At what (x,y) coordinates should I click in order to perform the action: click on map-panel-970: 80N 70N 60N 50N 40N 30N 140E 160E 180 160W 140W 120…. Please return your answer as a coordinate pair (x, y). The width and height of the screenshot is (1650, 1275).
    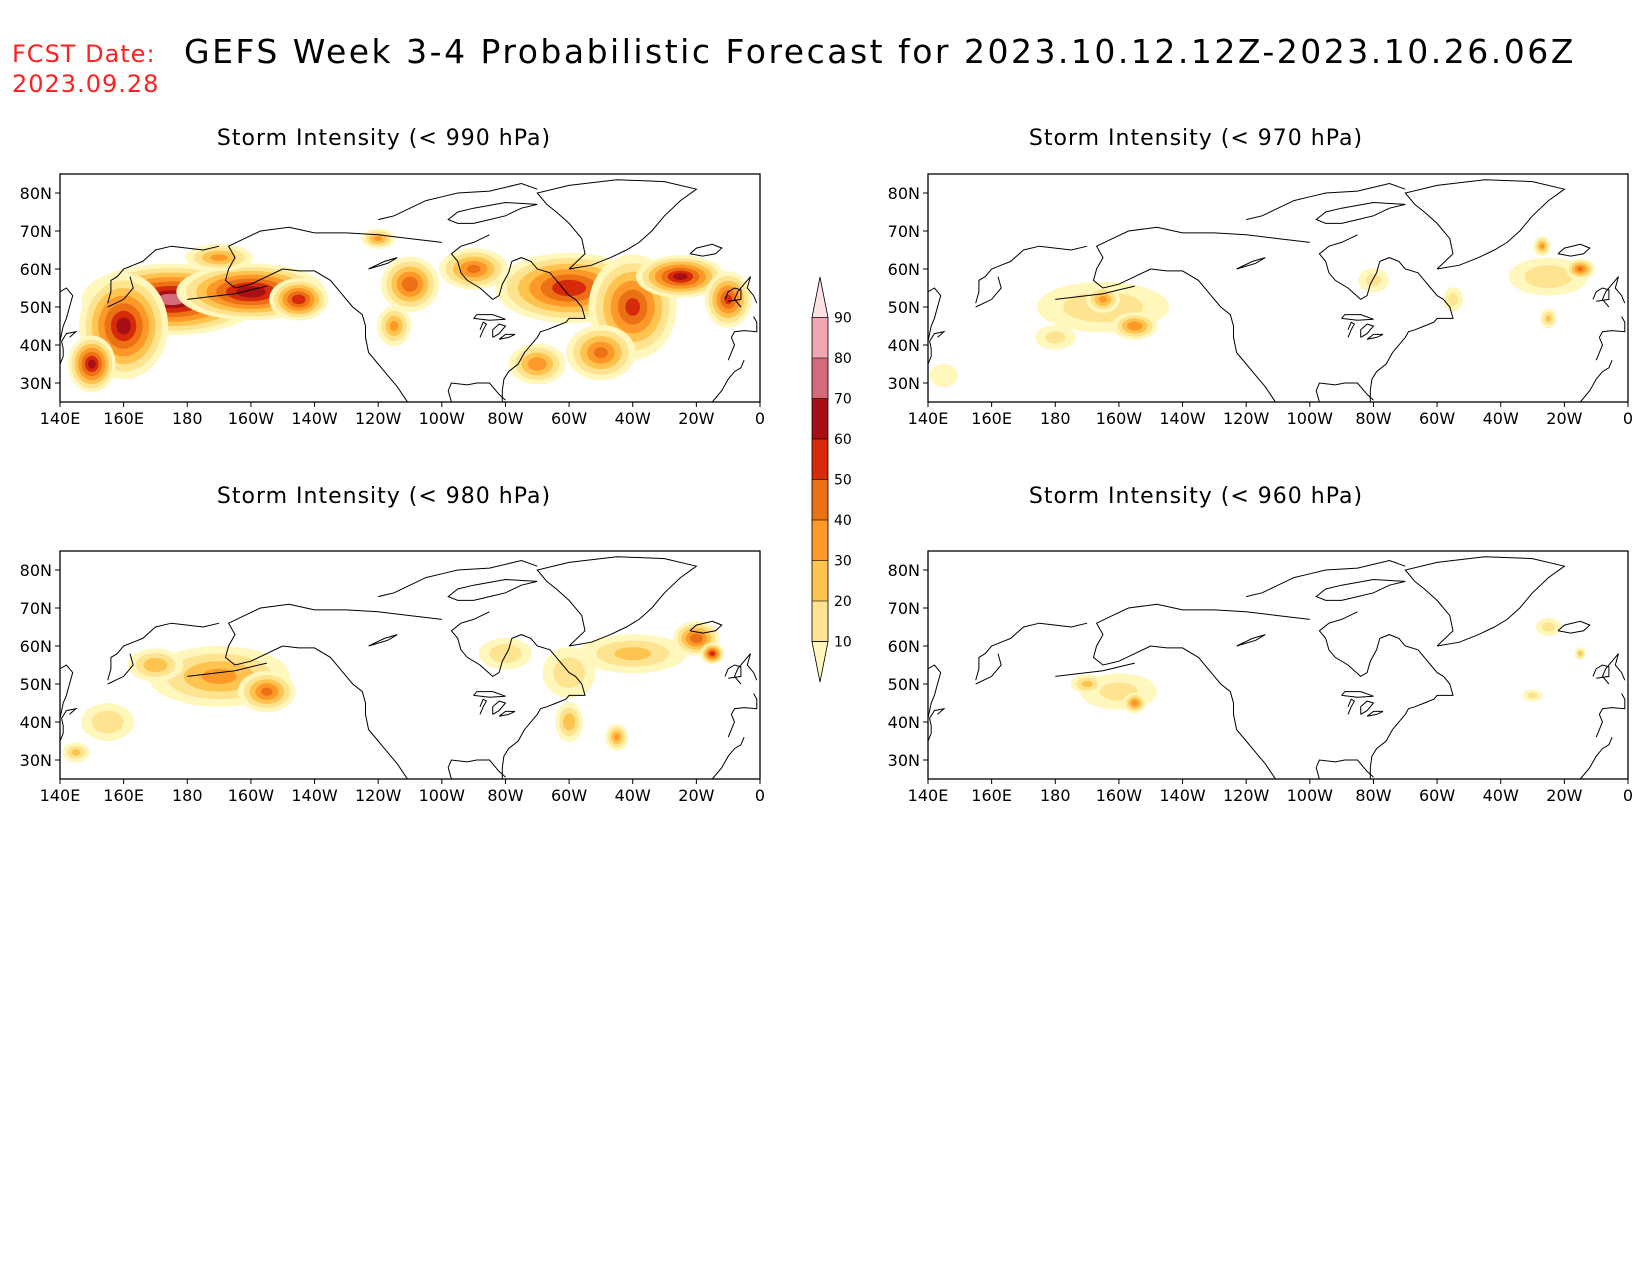
    Looking at the image, I should click on (1260, 300).